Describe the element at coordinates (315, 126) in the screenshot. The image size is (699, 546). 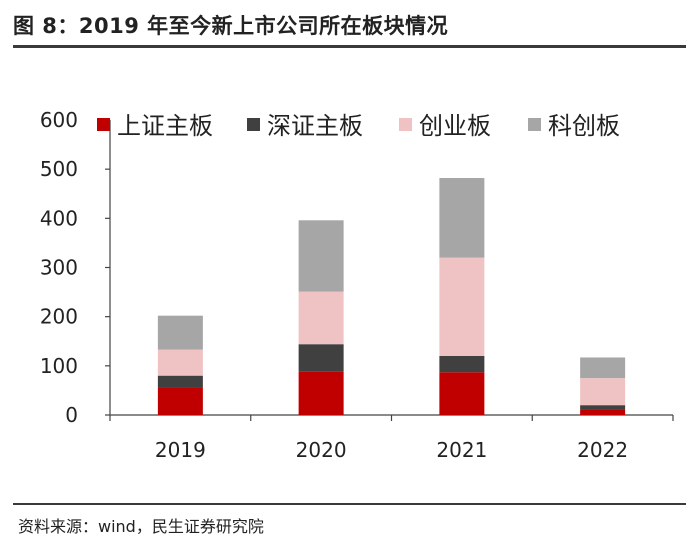
I see `legend-label: 深证主板` at that location.